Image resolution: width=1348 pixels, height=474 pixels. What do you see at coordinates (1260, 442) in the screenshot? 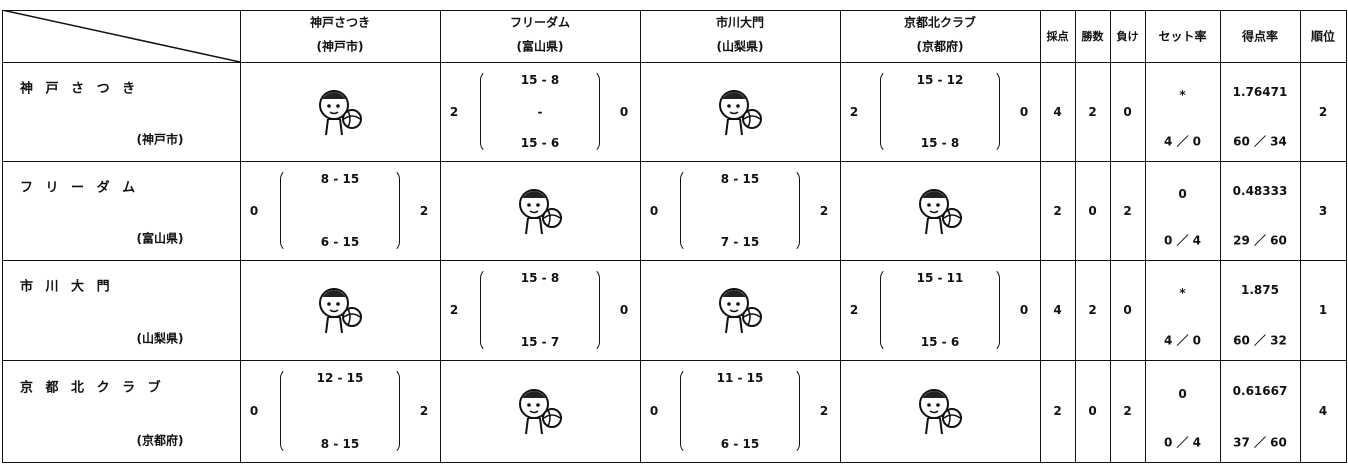
I see `score-ratio: 37 ／ 60` at bounding box center [1260, 442].